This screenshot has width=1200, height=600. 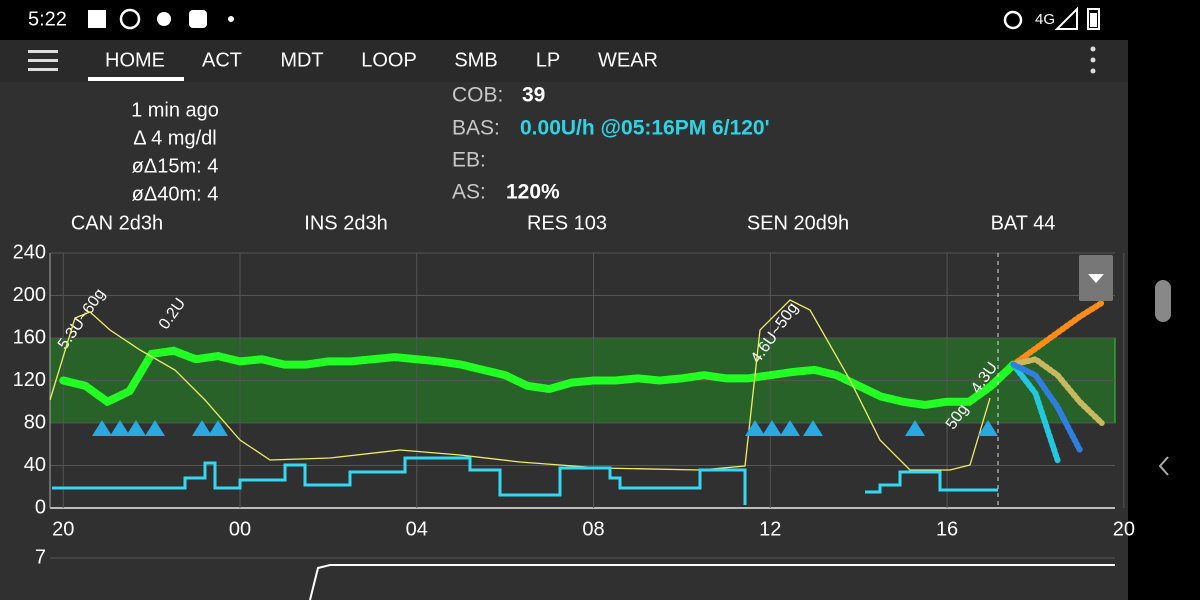 I want to click on bg-info: øΔ15m: 4, so click(x=175, y=166).